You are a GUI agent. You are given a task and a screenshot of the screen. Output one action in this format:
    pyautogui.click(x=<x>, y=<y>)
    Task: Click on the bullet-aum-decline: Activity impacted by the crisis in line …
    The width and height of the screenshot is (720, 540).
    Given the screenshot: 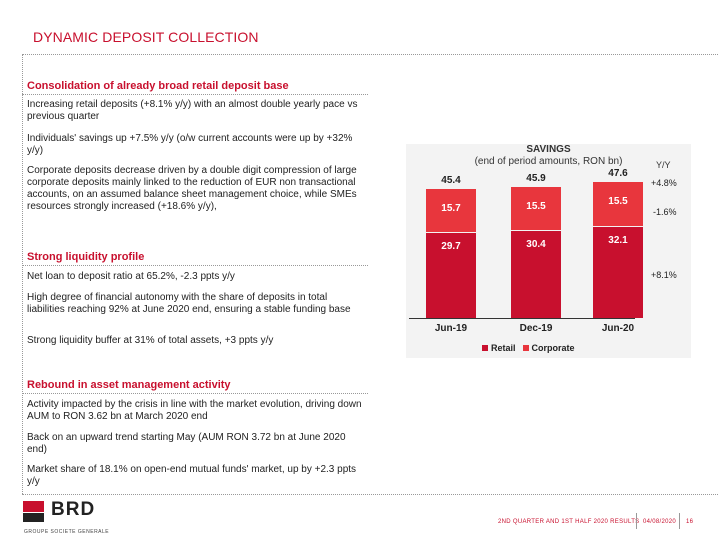 What is the action you would take?
    pyautogui.click(x=194, y=410)
    